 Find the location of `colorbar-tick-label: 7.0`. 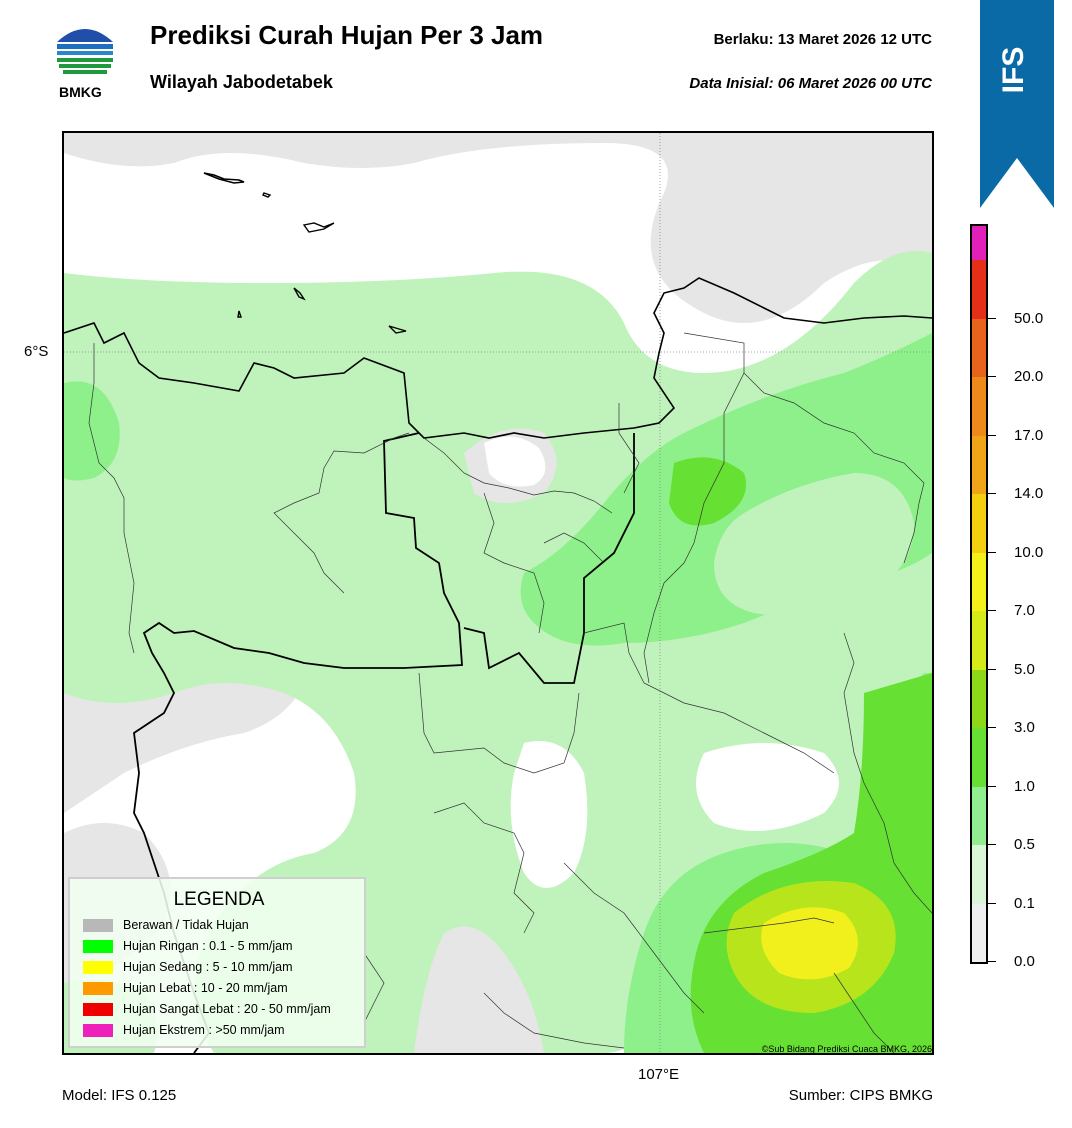

colorbar-tick-label: 7.0 is located at coordinates (1024, 610).